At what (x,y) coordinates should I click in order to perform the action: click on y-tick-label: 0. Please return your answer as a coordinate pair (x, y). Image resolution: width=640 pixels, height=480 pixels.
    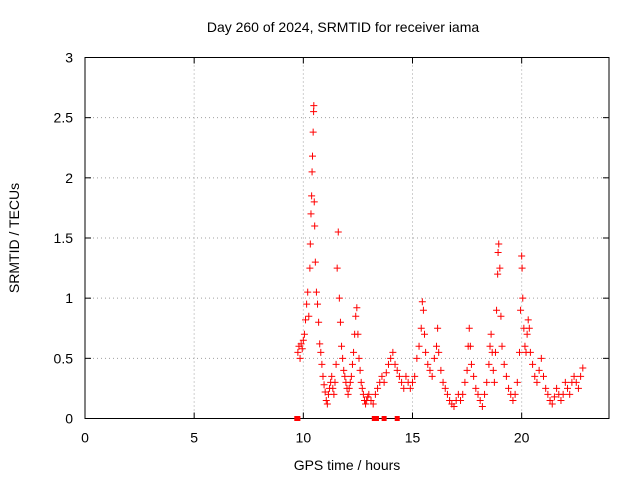
    Looking at the image, I should click on (69, 419).